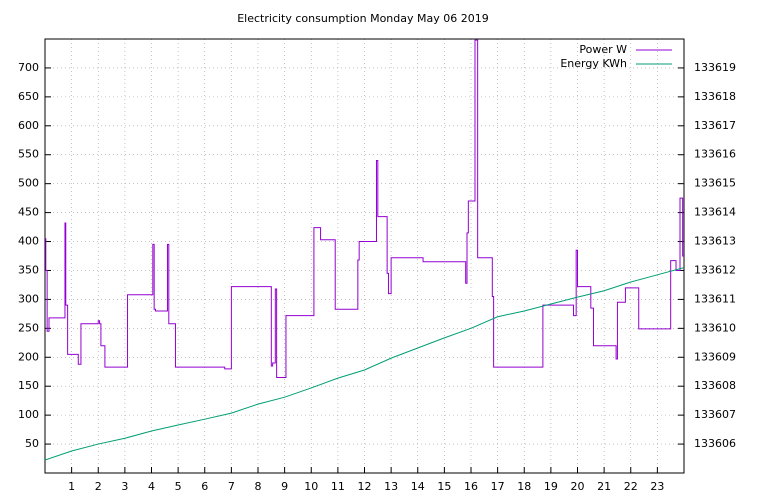  I want to click on y2-tick-label: 133610, so click(715, 327).